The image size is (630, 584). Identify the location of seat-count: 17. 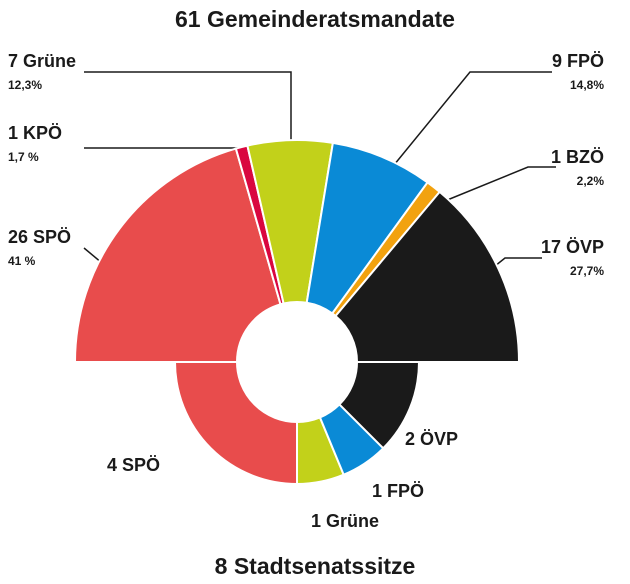
(551, 247).